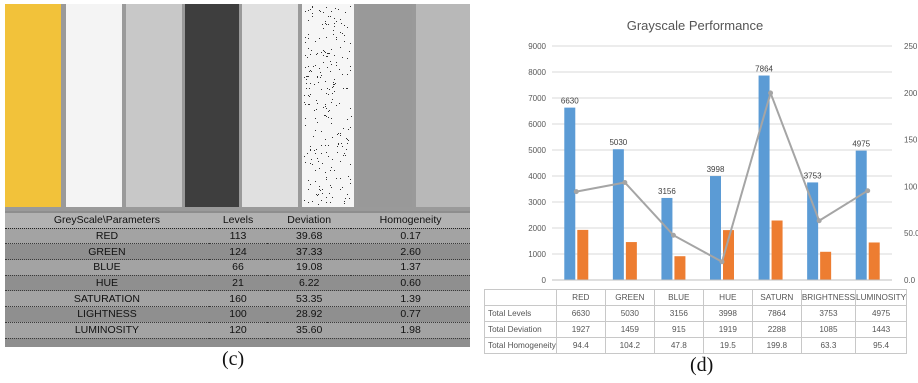 Image resolution: width=918 pixels, height=383 pixels. Describe the element at coordinates (580, 313) in the screenshot. I see `table-cell: 6630` at that location.